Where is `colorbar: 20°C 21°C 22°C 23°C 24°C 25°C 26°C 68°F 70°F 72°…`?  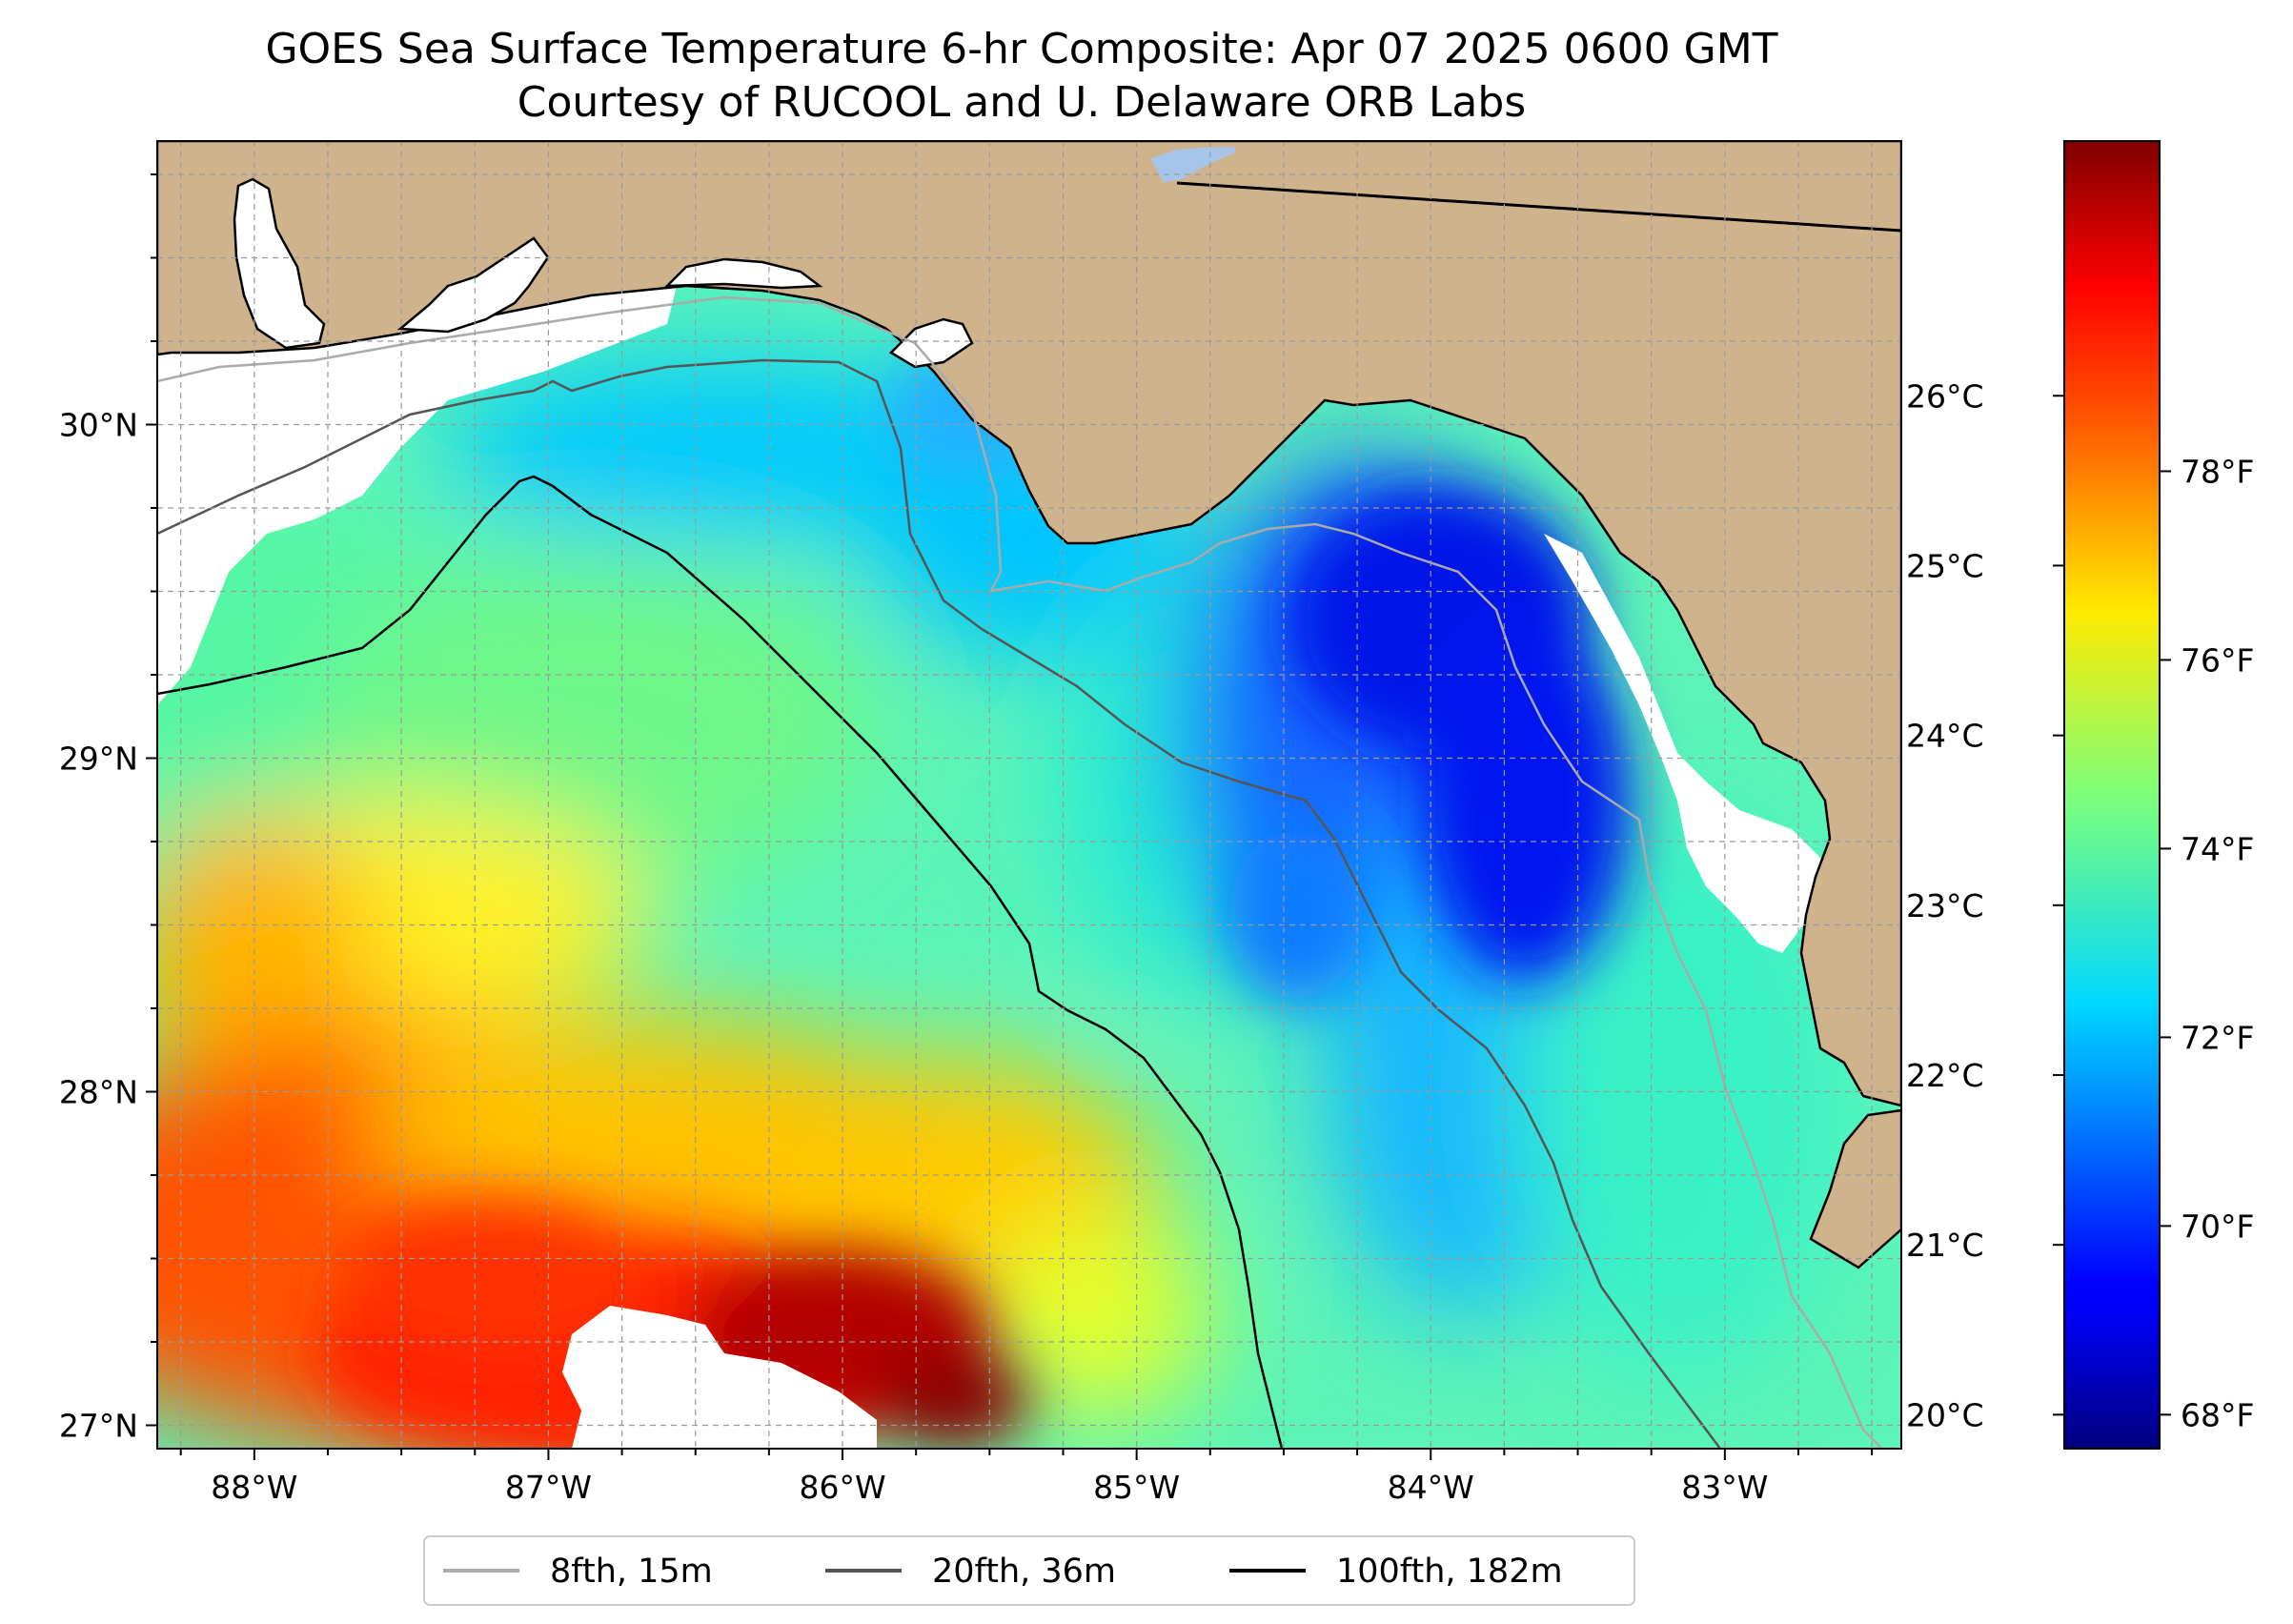 colorbar: 20°C 21°C 22°C 23°C 24°C 25°C 26°C 68°F 70°F 72°… is located at coordinates (2080, 795).